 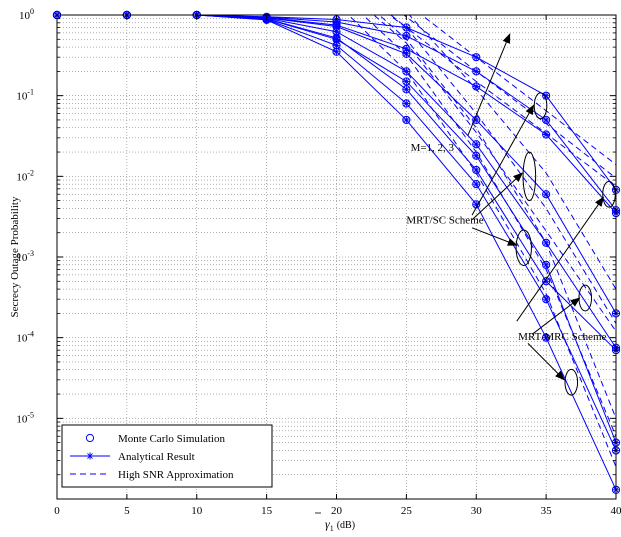 What do you see at coordinates (15, 256) in the screenshot?
I see `y-axis-label: Secrecy Outage Probability` at bounding box center [15, 256].